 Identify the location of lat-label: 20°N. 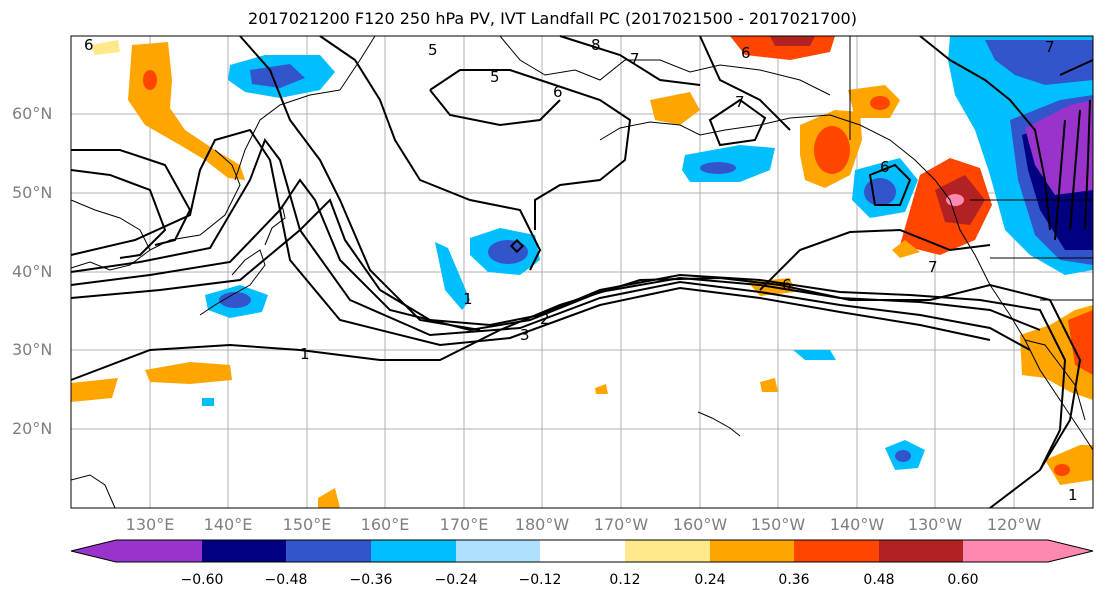
(32, 428).